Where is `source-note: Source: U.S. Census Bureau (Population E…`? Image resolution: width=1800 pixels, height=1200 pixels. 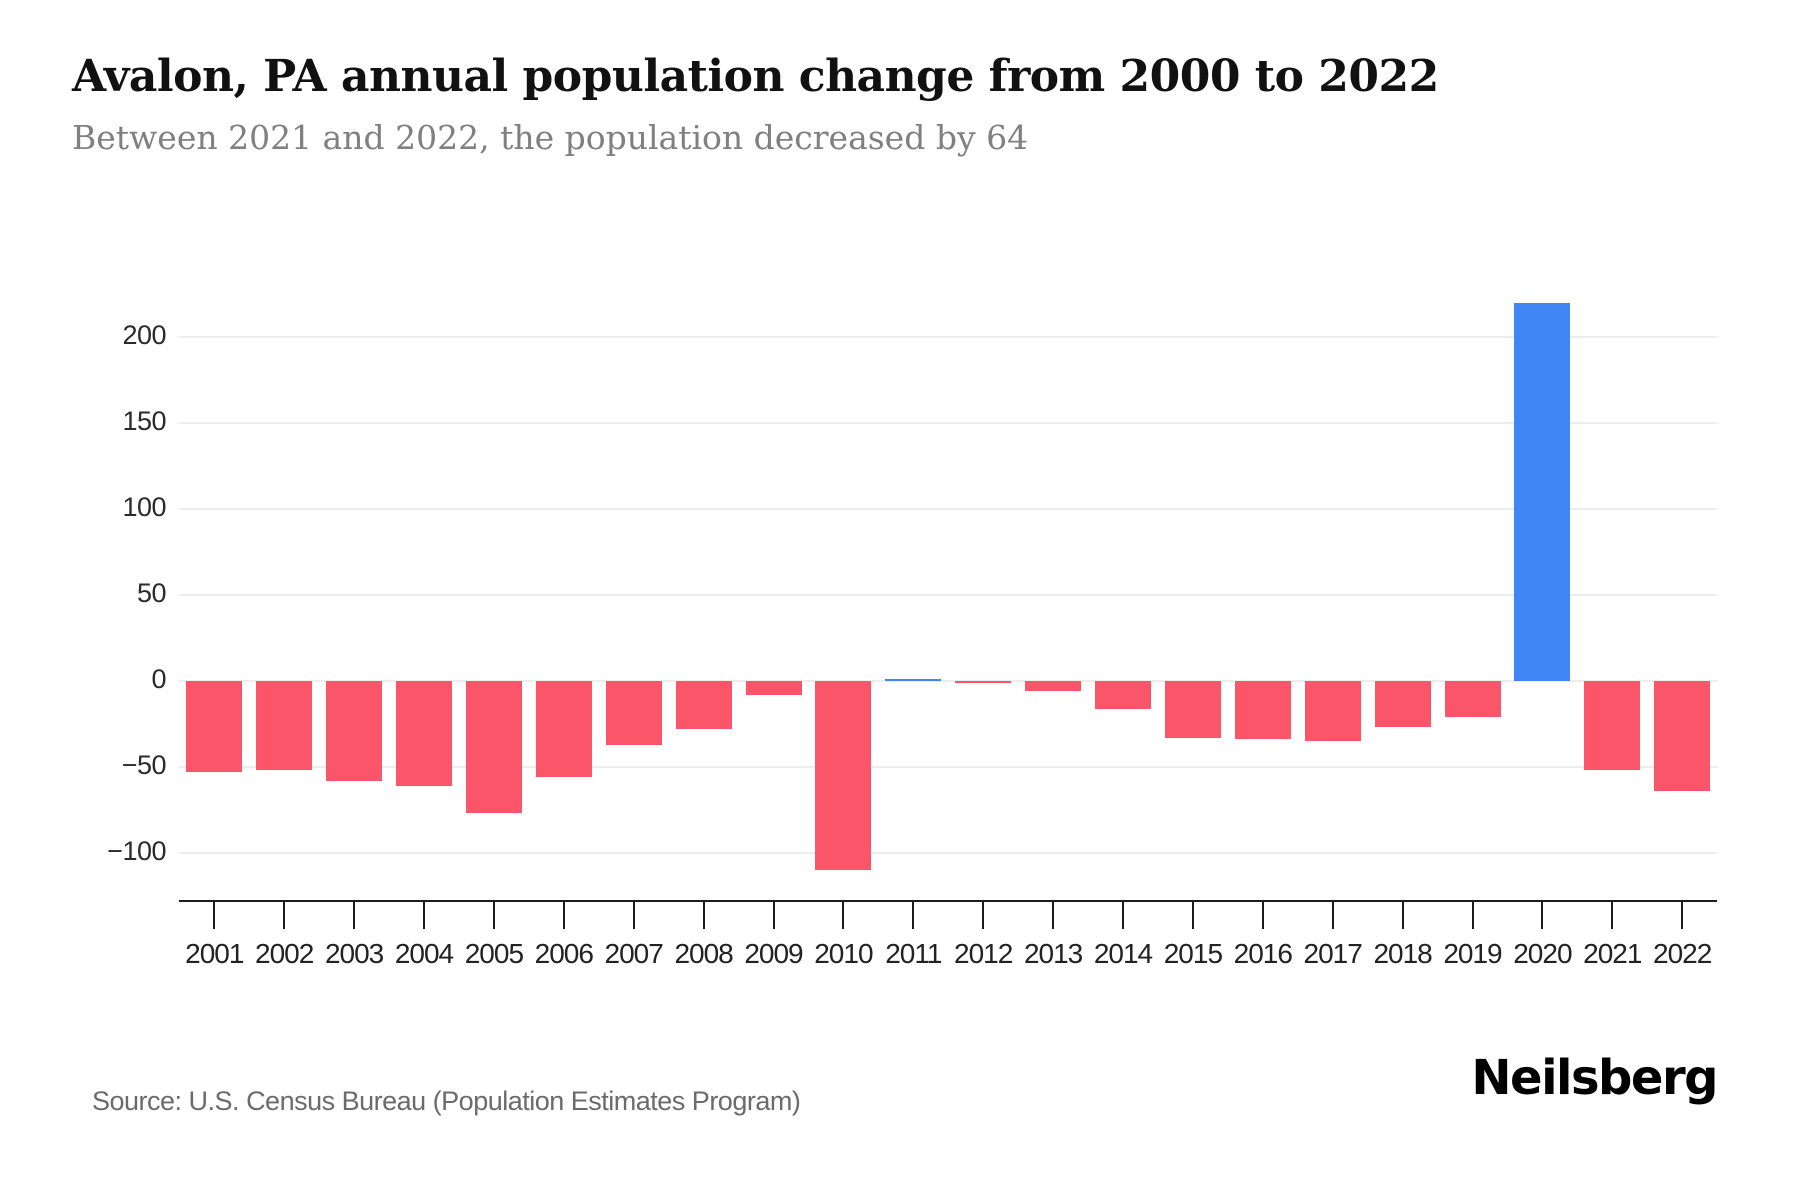
source-note: Source: U.S. Census Bureau (Population E… is located at coordinates (446, 1101).